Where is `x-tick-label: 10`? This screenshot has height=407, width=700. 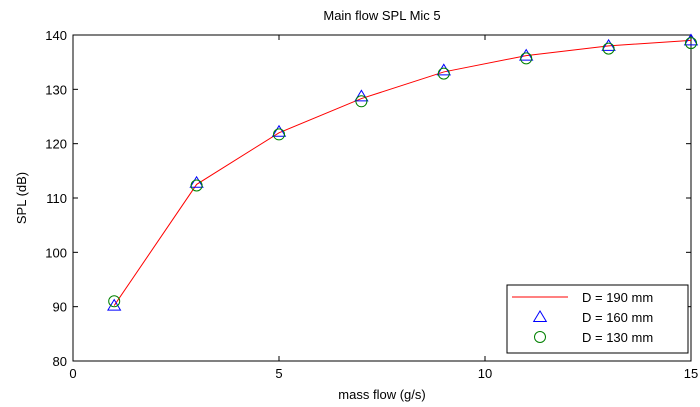
x-tick-label: 10 is located at coordinates (485, 373).